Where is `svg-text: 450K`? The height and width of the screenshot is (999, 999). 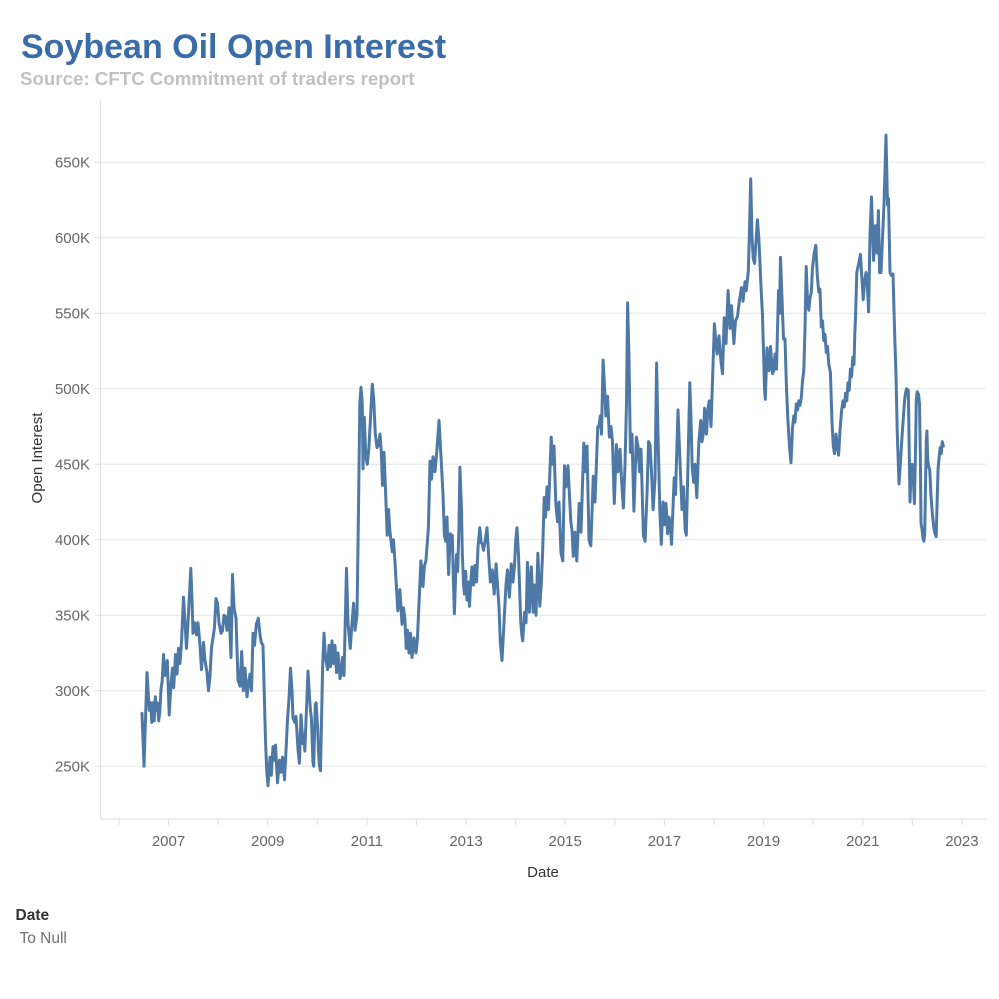 svg-text: 450K is located at coordinates (72, 465).